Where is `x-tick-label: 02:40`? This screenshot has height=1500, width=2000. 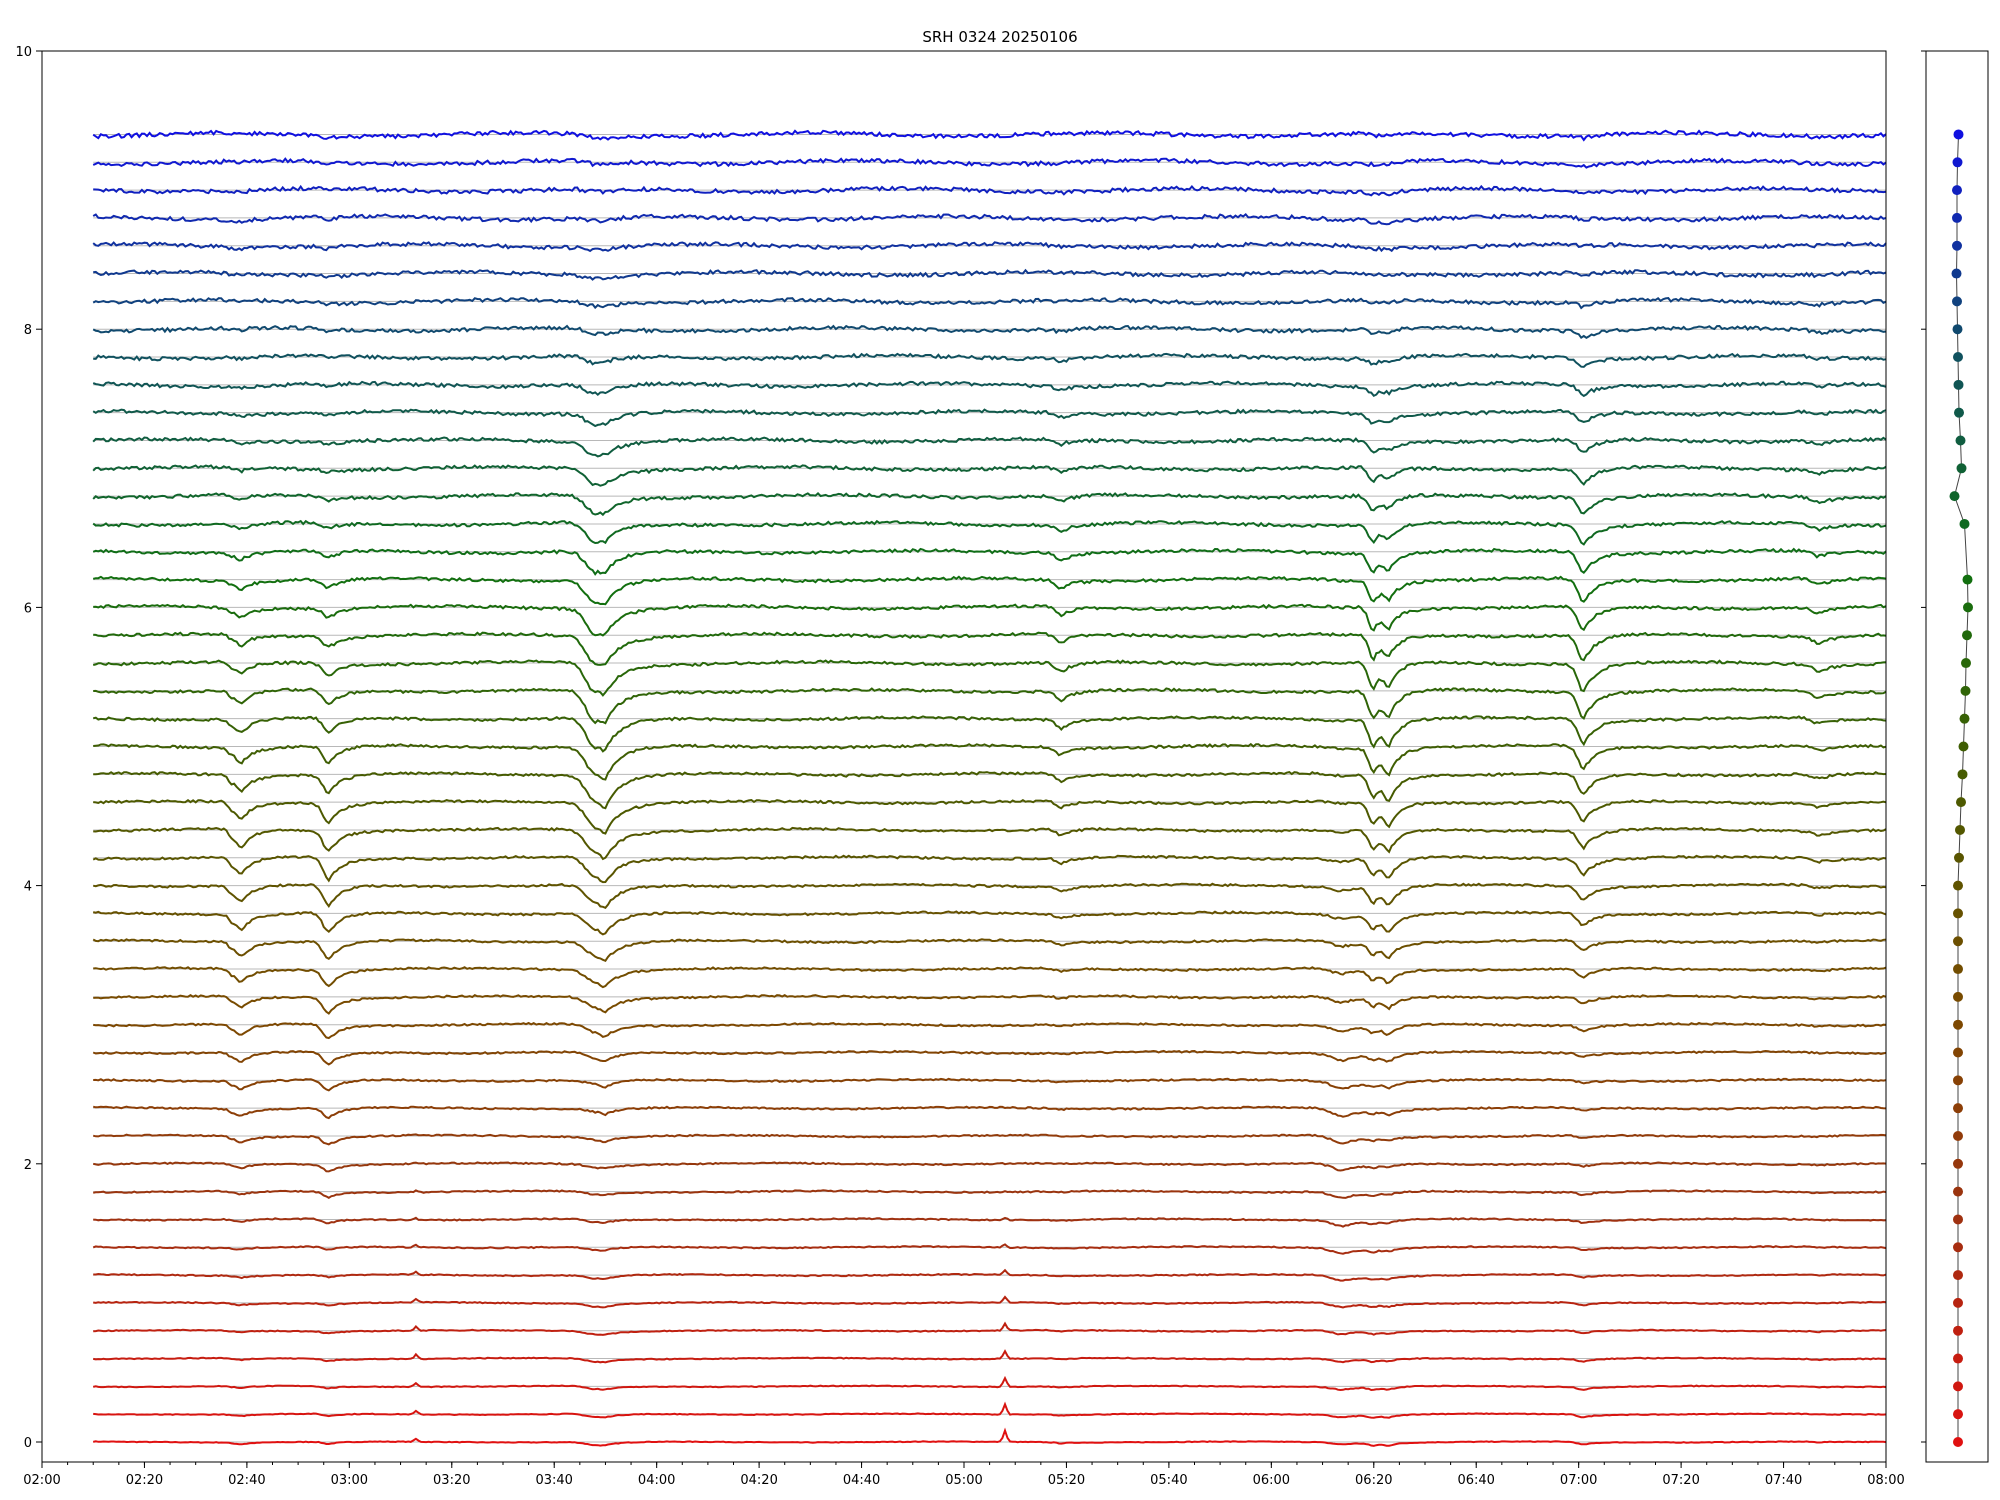
x-tick-label: 02:40 is located at coordinates (246, 1480).